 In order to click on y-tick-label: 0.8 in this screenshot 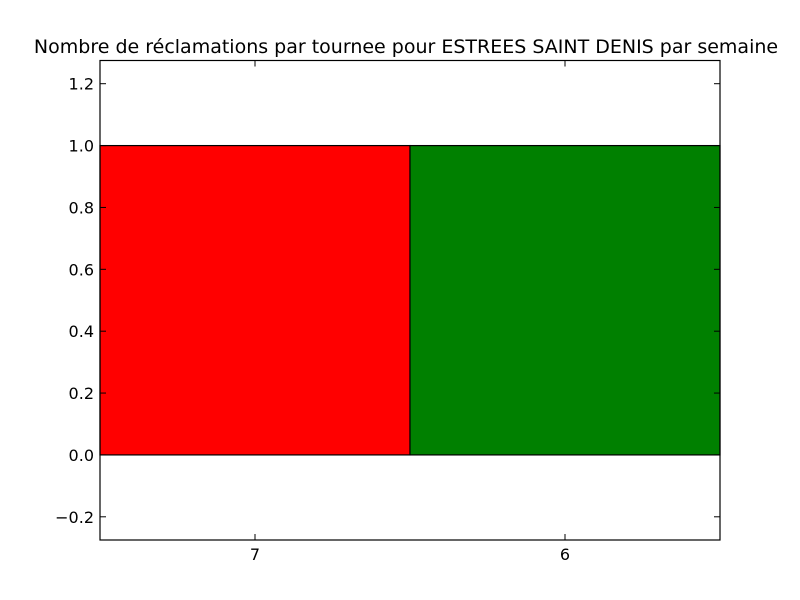, I will do `click(81, 207)`.